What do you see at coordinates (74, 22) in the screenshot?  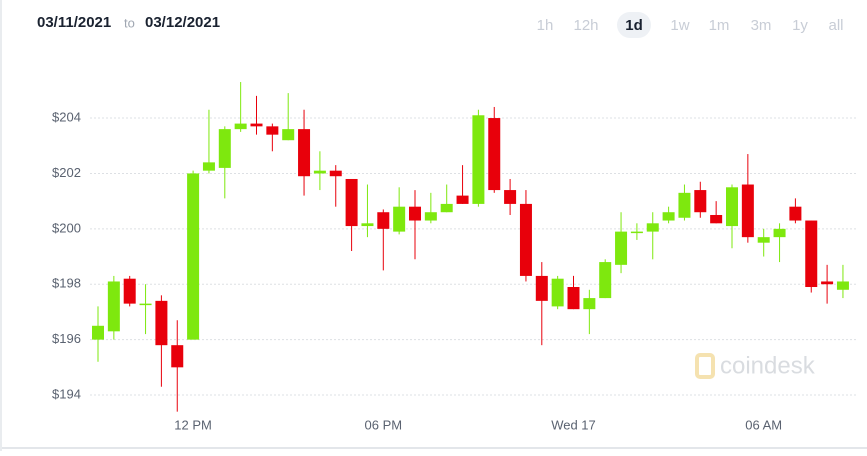 I see `date-from: 03/11/2021` at bounding box center [74, 22].